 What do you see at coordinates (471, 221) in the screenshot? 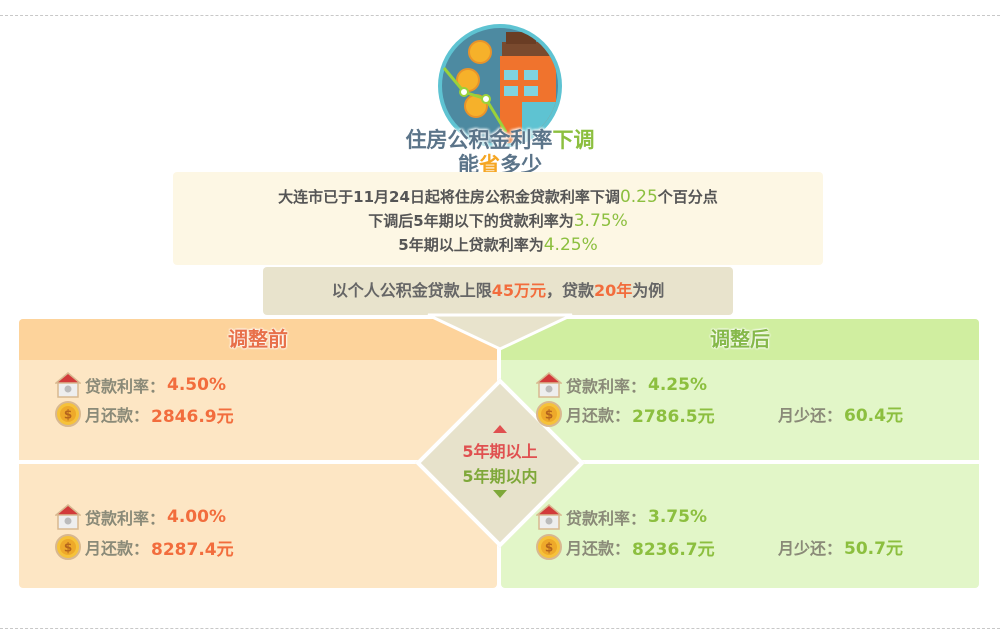
I see `intro-text: 下调后5年期以下的贷款利率为` at bounding box center [471, 221].